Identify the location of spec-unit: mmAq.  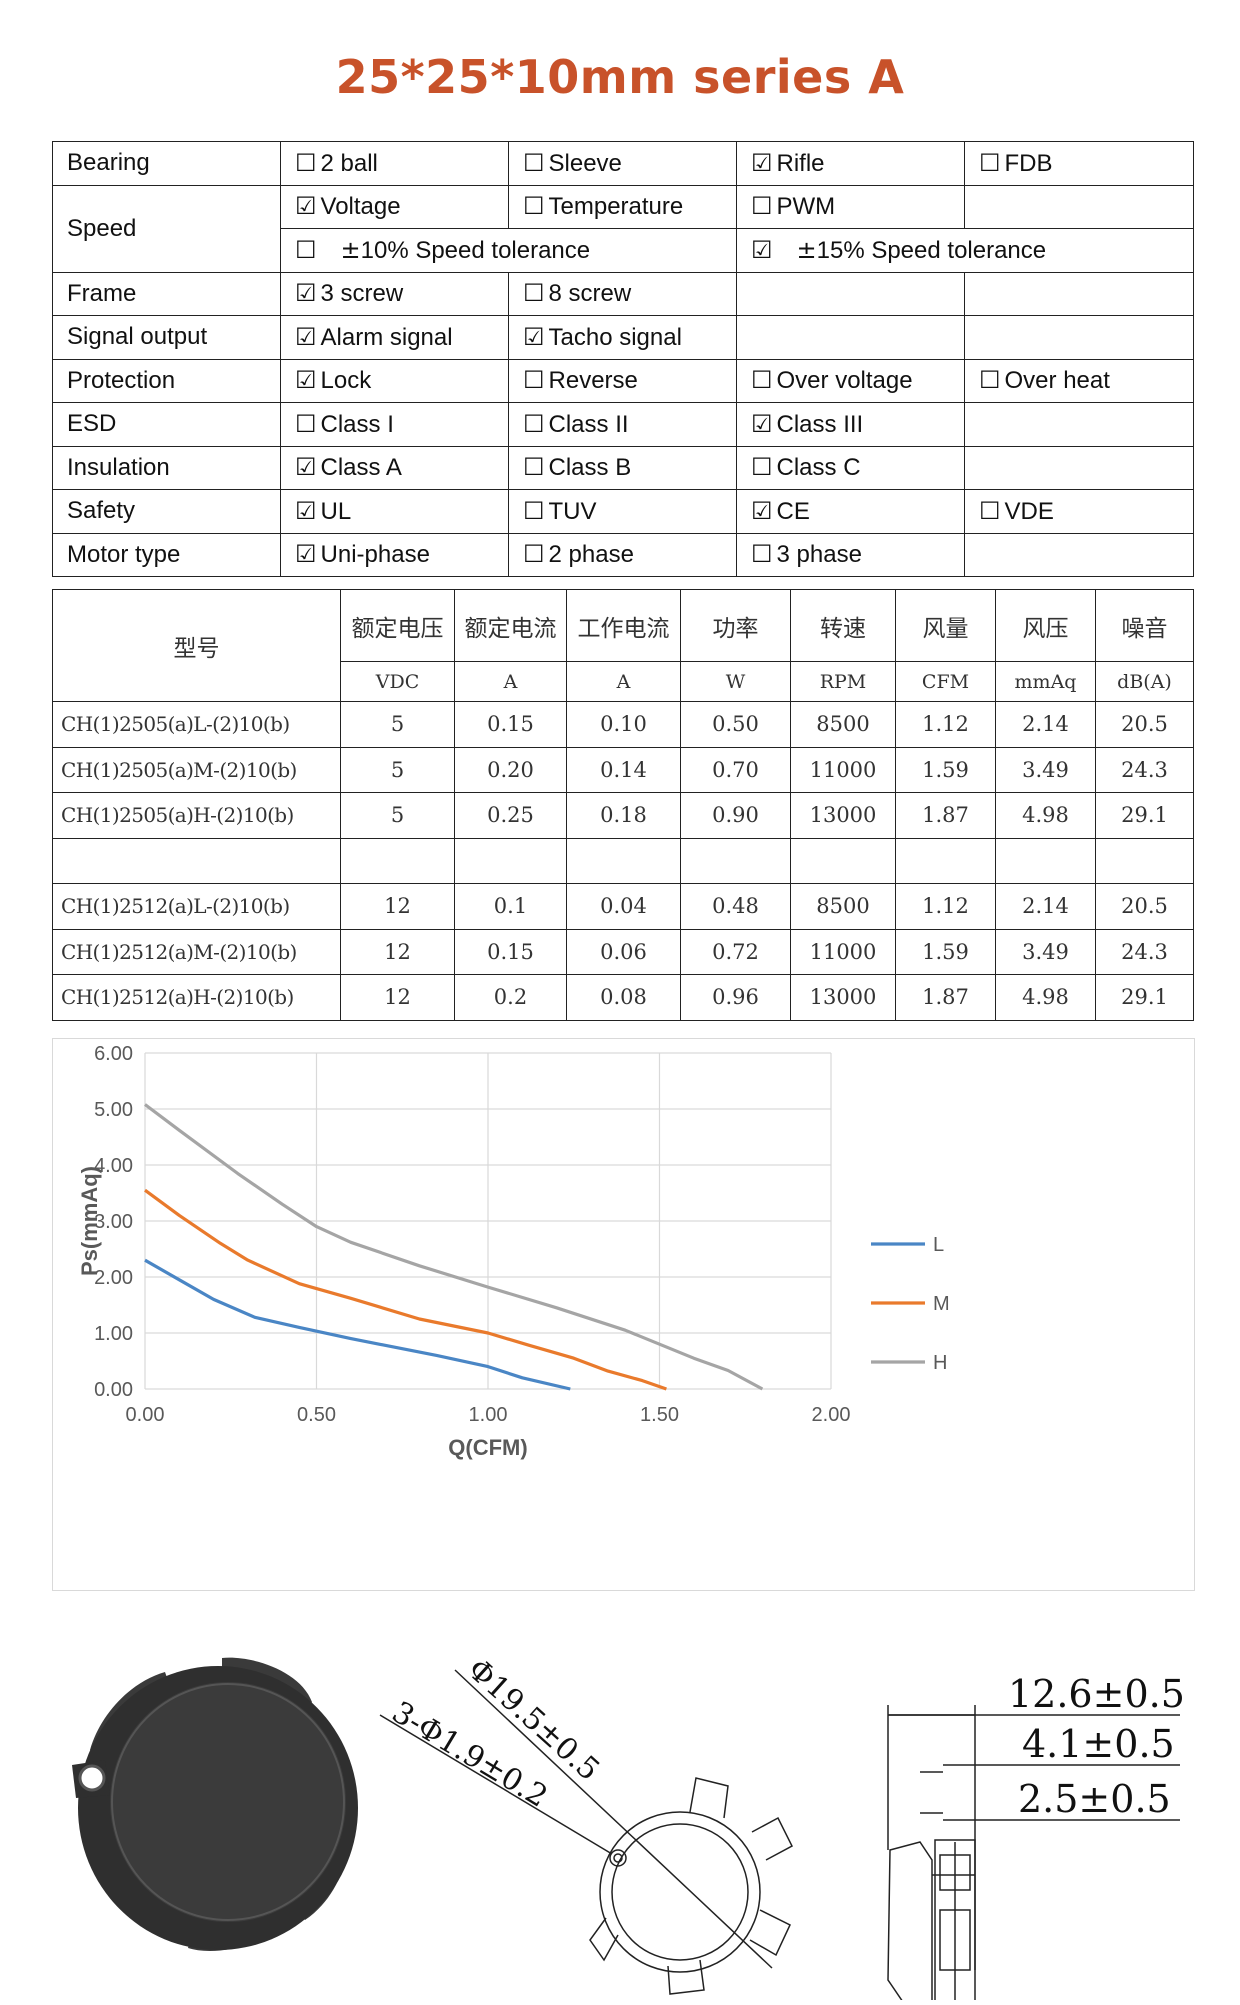
(1045, 681).